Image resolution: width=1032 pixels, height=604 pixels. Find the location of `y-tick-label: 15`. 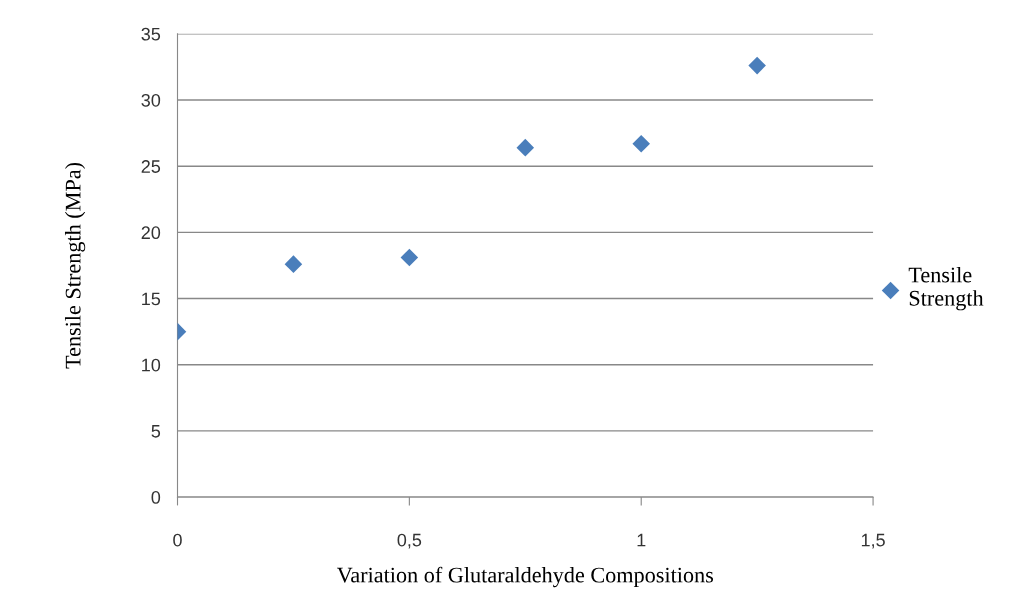

y-tick-label: 15 is located at coordinates (151, 299).